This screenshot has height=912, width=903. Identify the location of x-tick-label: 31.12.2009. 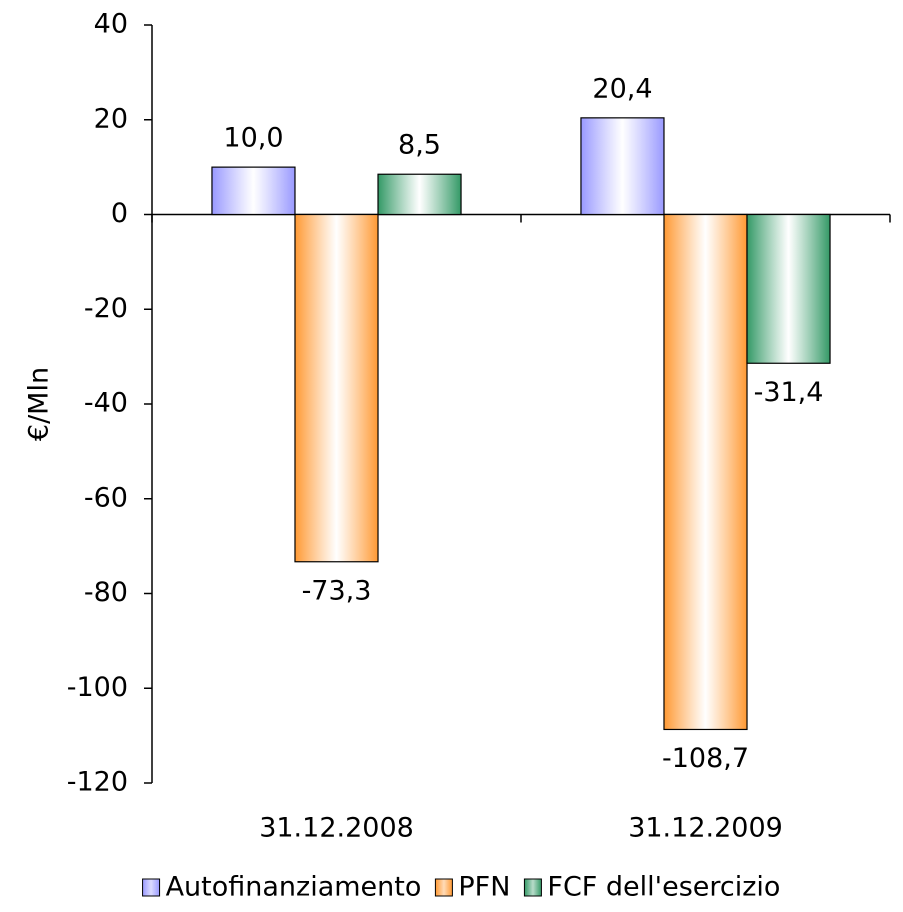
(705, 828).